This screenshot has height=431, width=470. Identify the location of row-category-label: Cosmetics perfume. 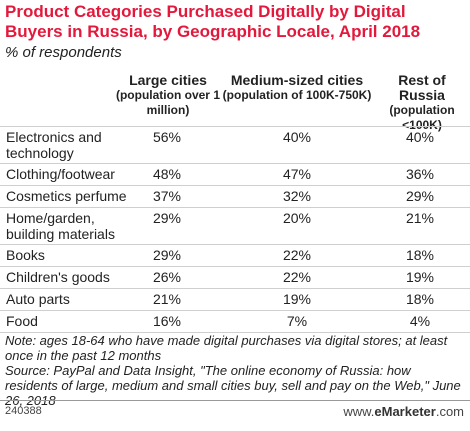
(66, 196).